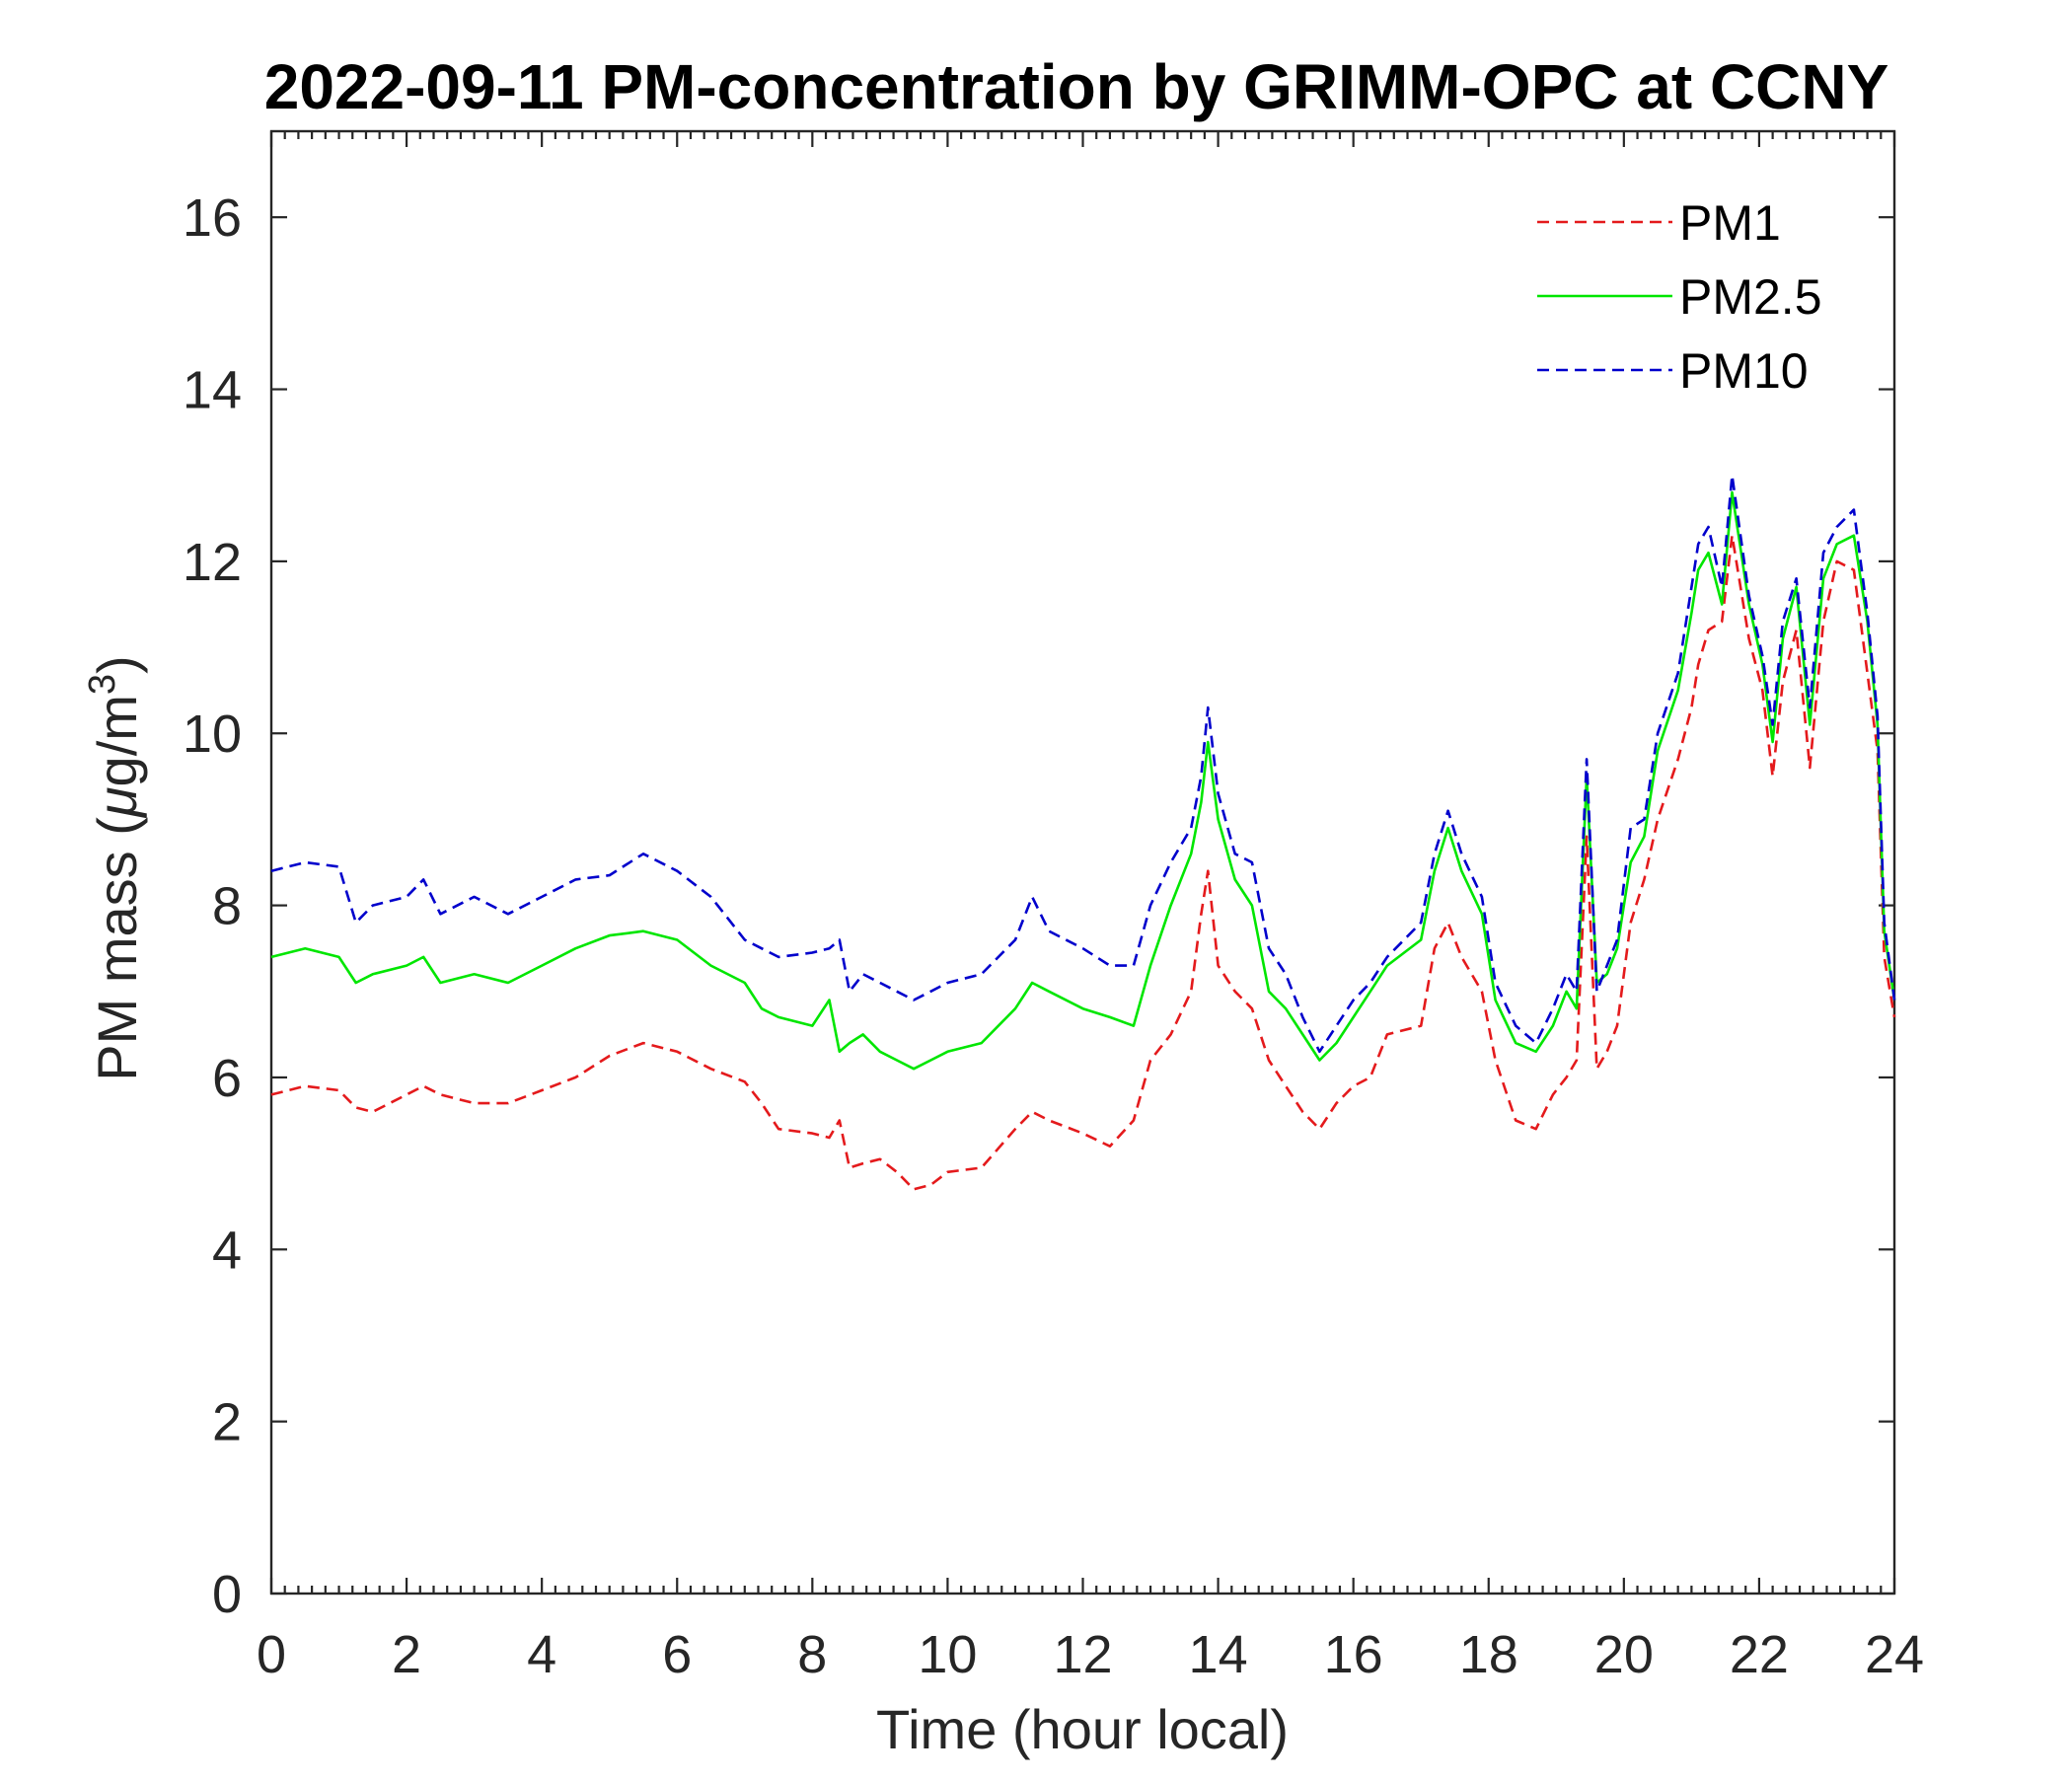 This screenshot has height=1781, width=2072. I want to click on chart-legend: PM1 PM2.5 PM10, so click(1680, 297).